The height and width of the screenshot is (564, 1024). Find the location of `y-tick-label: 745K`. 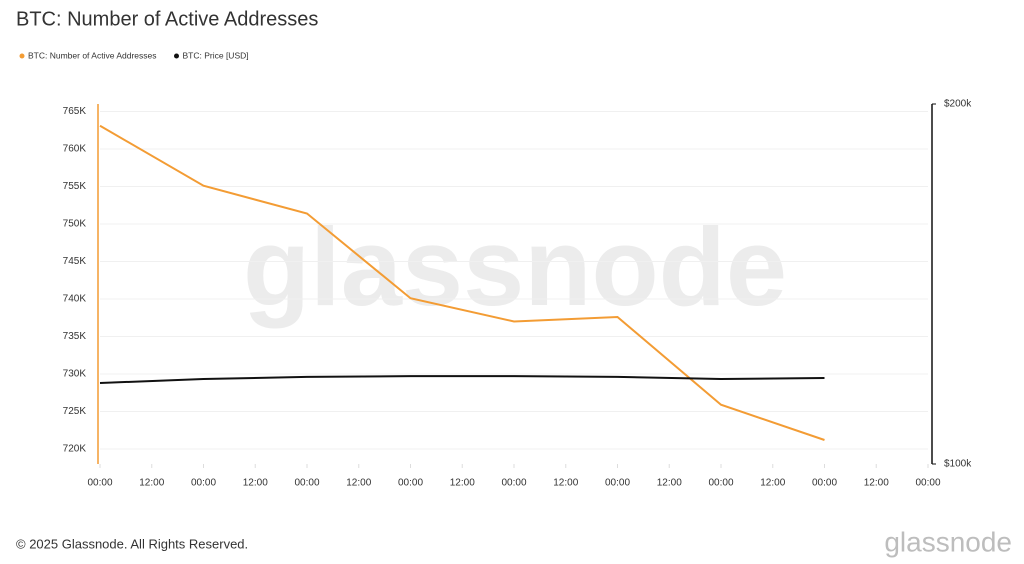

y-tick-label: 745K is located at coordinates (75, 261).